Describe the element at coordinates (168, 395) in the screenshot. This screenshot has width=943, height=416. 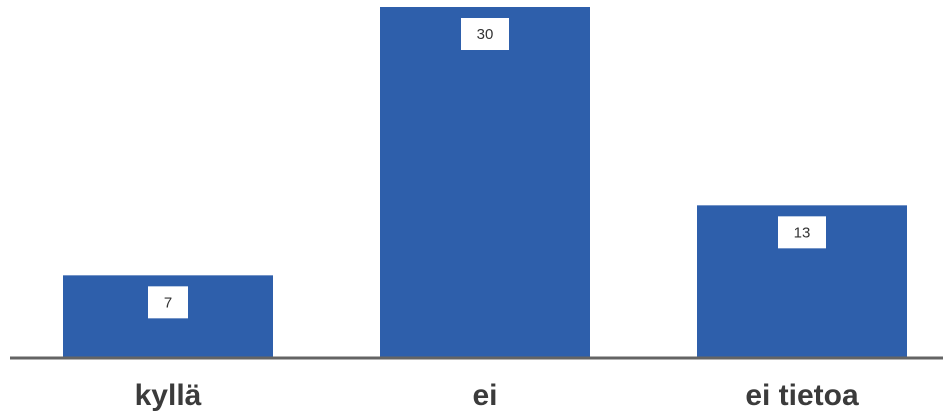
I see `category-label-0: kyllä` at that location.